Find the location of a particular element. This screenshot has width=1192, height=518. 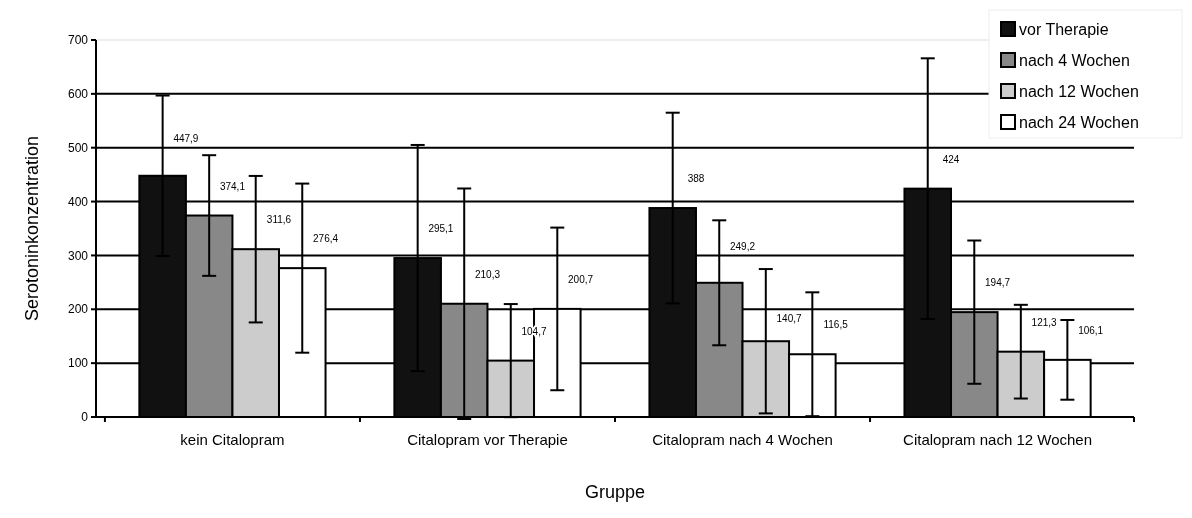

x-tick-label: Citalopram vor Therapie is located at coordinates (487, 439).